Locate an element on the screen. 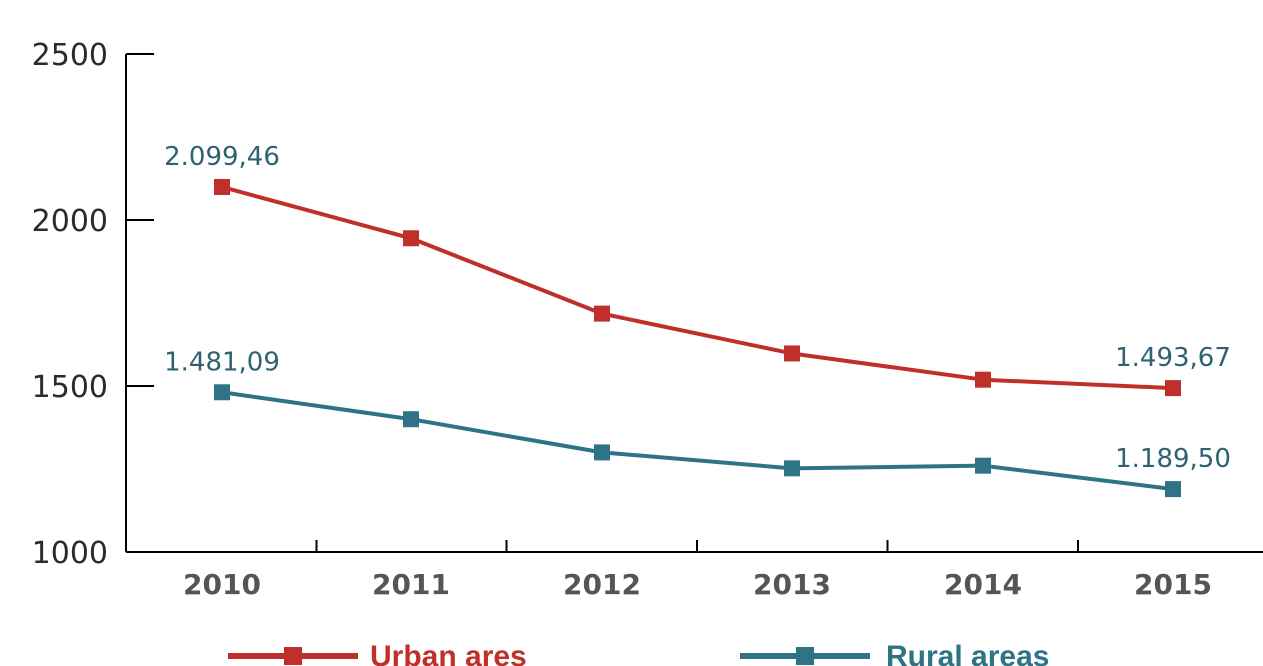 This screenshot has width=1263, height=666. x-tick-label: 2015 is located at coordinates (1173, 584).